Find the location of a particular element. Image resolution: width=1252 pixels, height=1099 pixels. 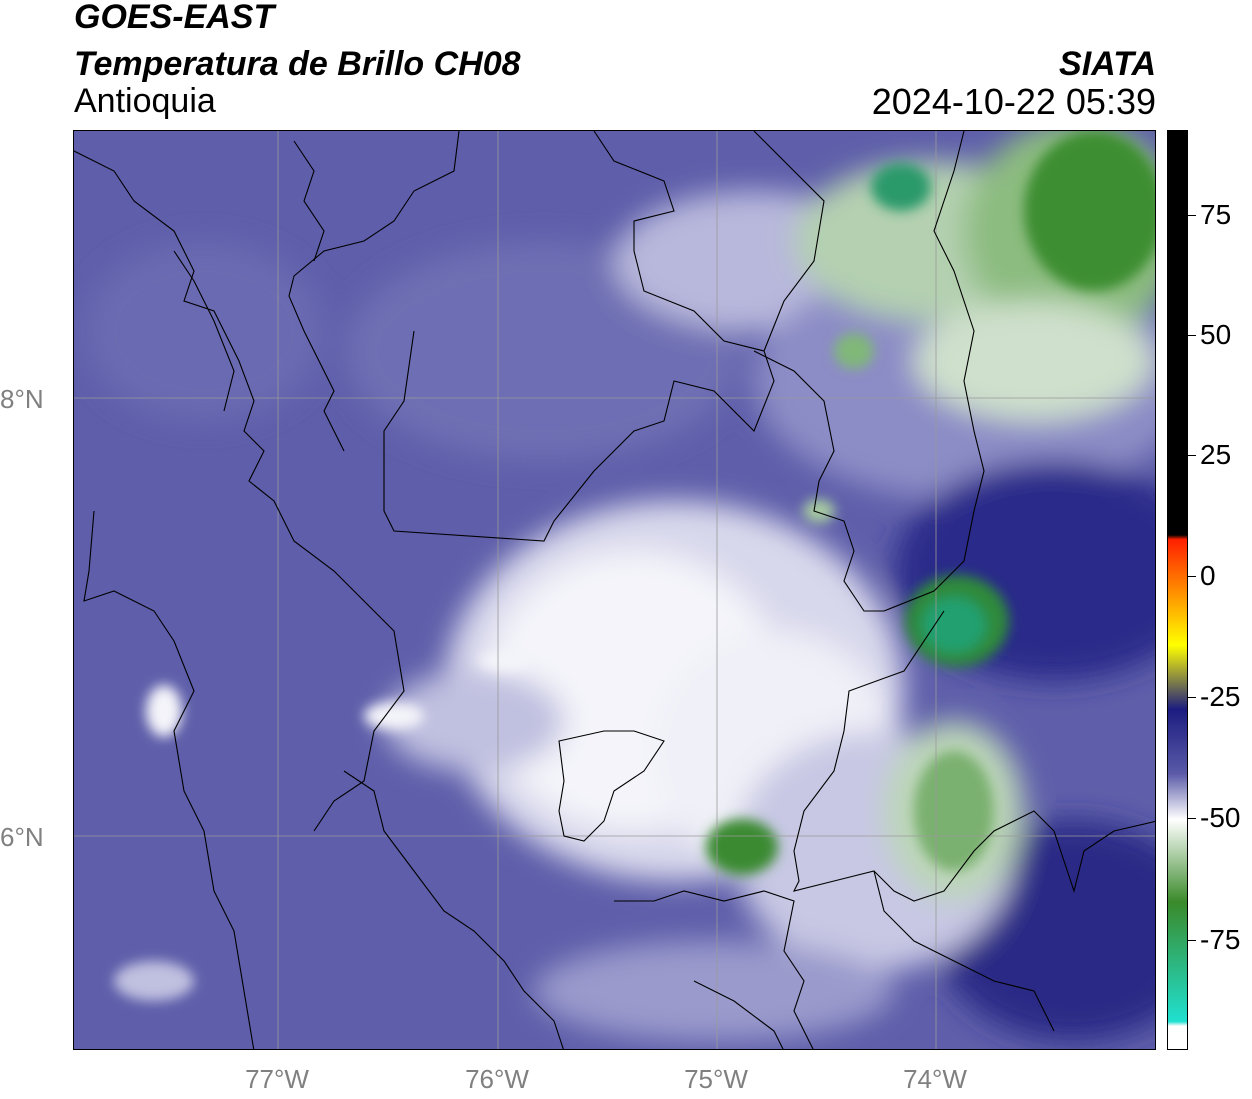

product-title: Temperatura de Brillo CH08 is located at coordinates (297, 64).